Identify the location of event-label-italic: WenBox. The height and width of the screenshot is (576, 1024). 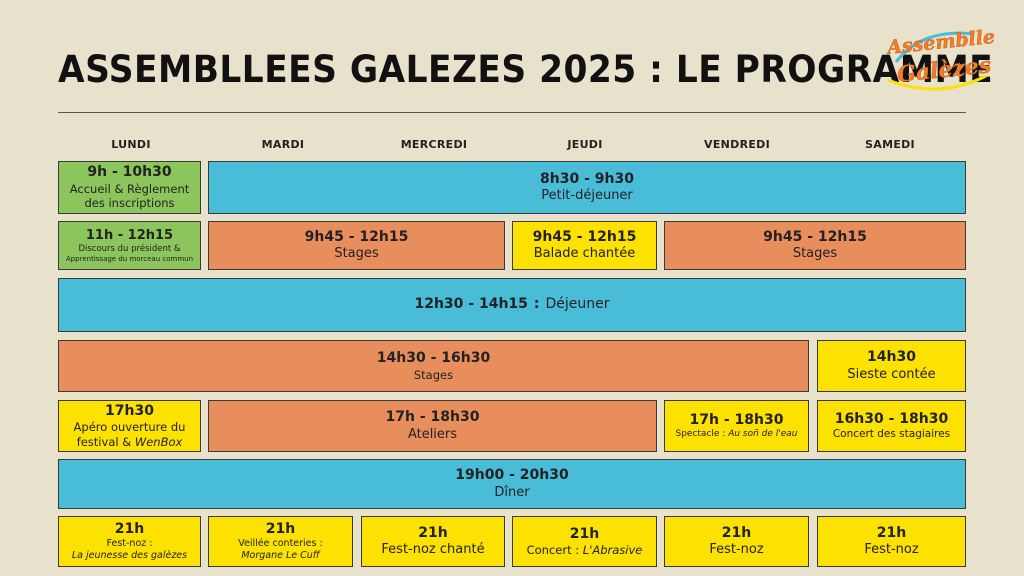
(158, 441).